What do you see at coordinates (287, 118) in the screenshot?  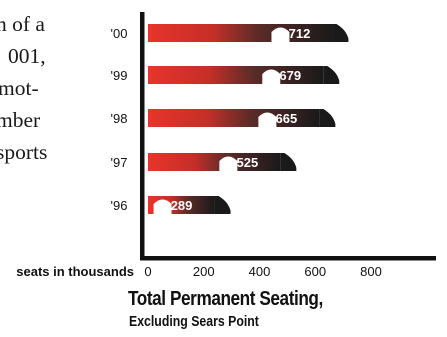 I see `bar-value-label: 665` at bounding box center [287, 118].